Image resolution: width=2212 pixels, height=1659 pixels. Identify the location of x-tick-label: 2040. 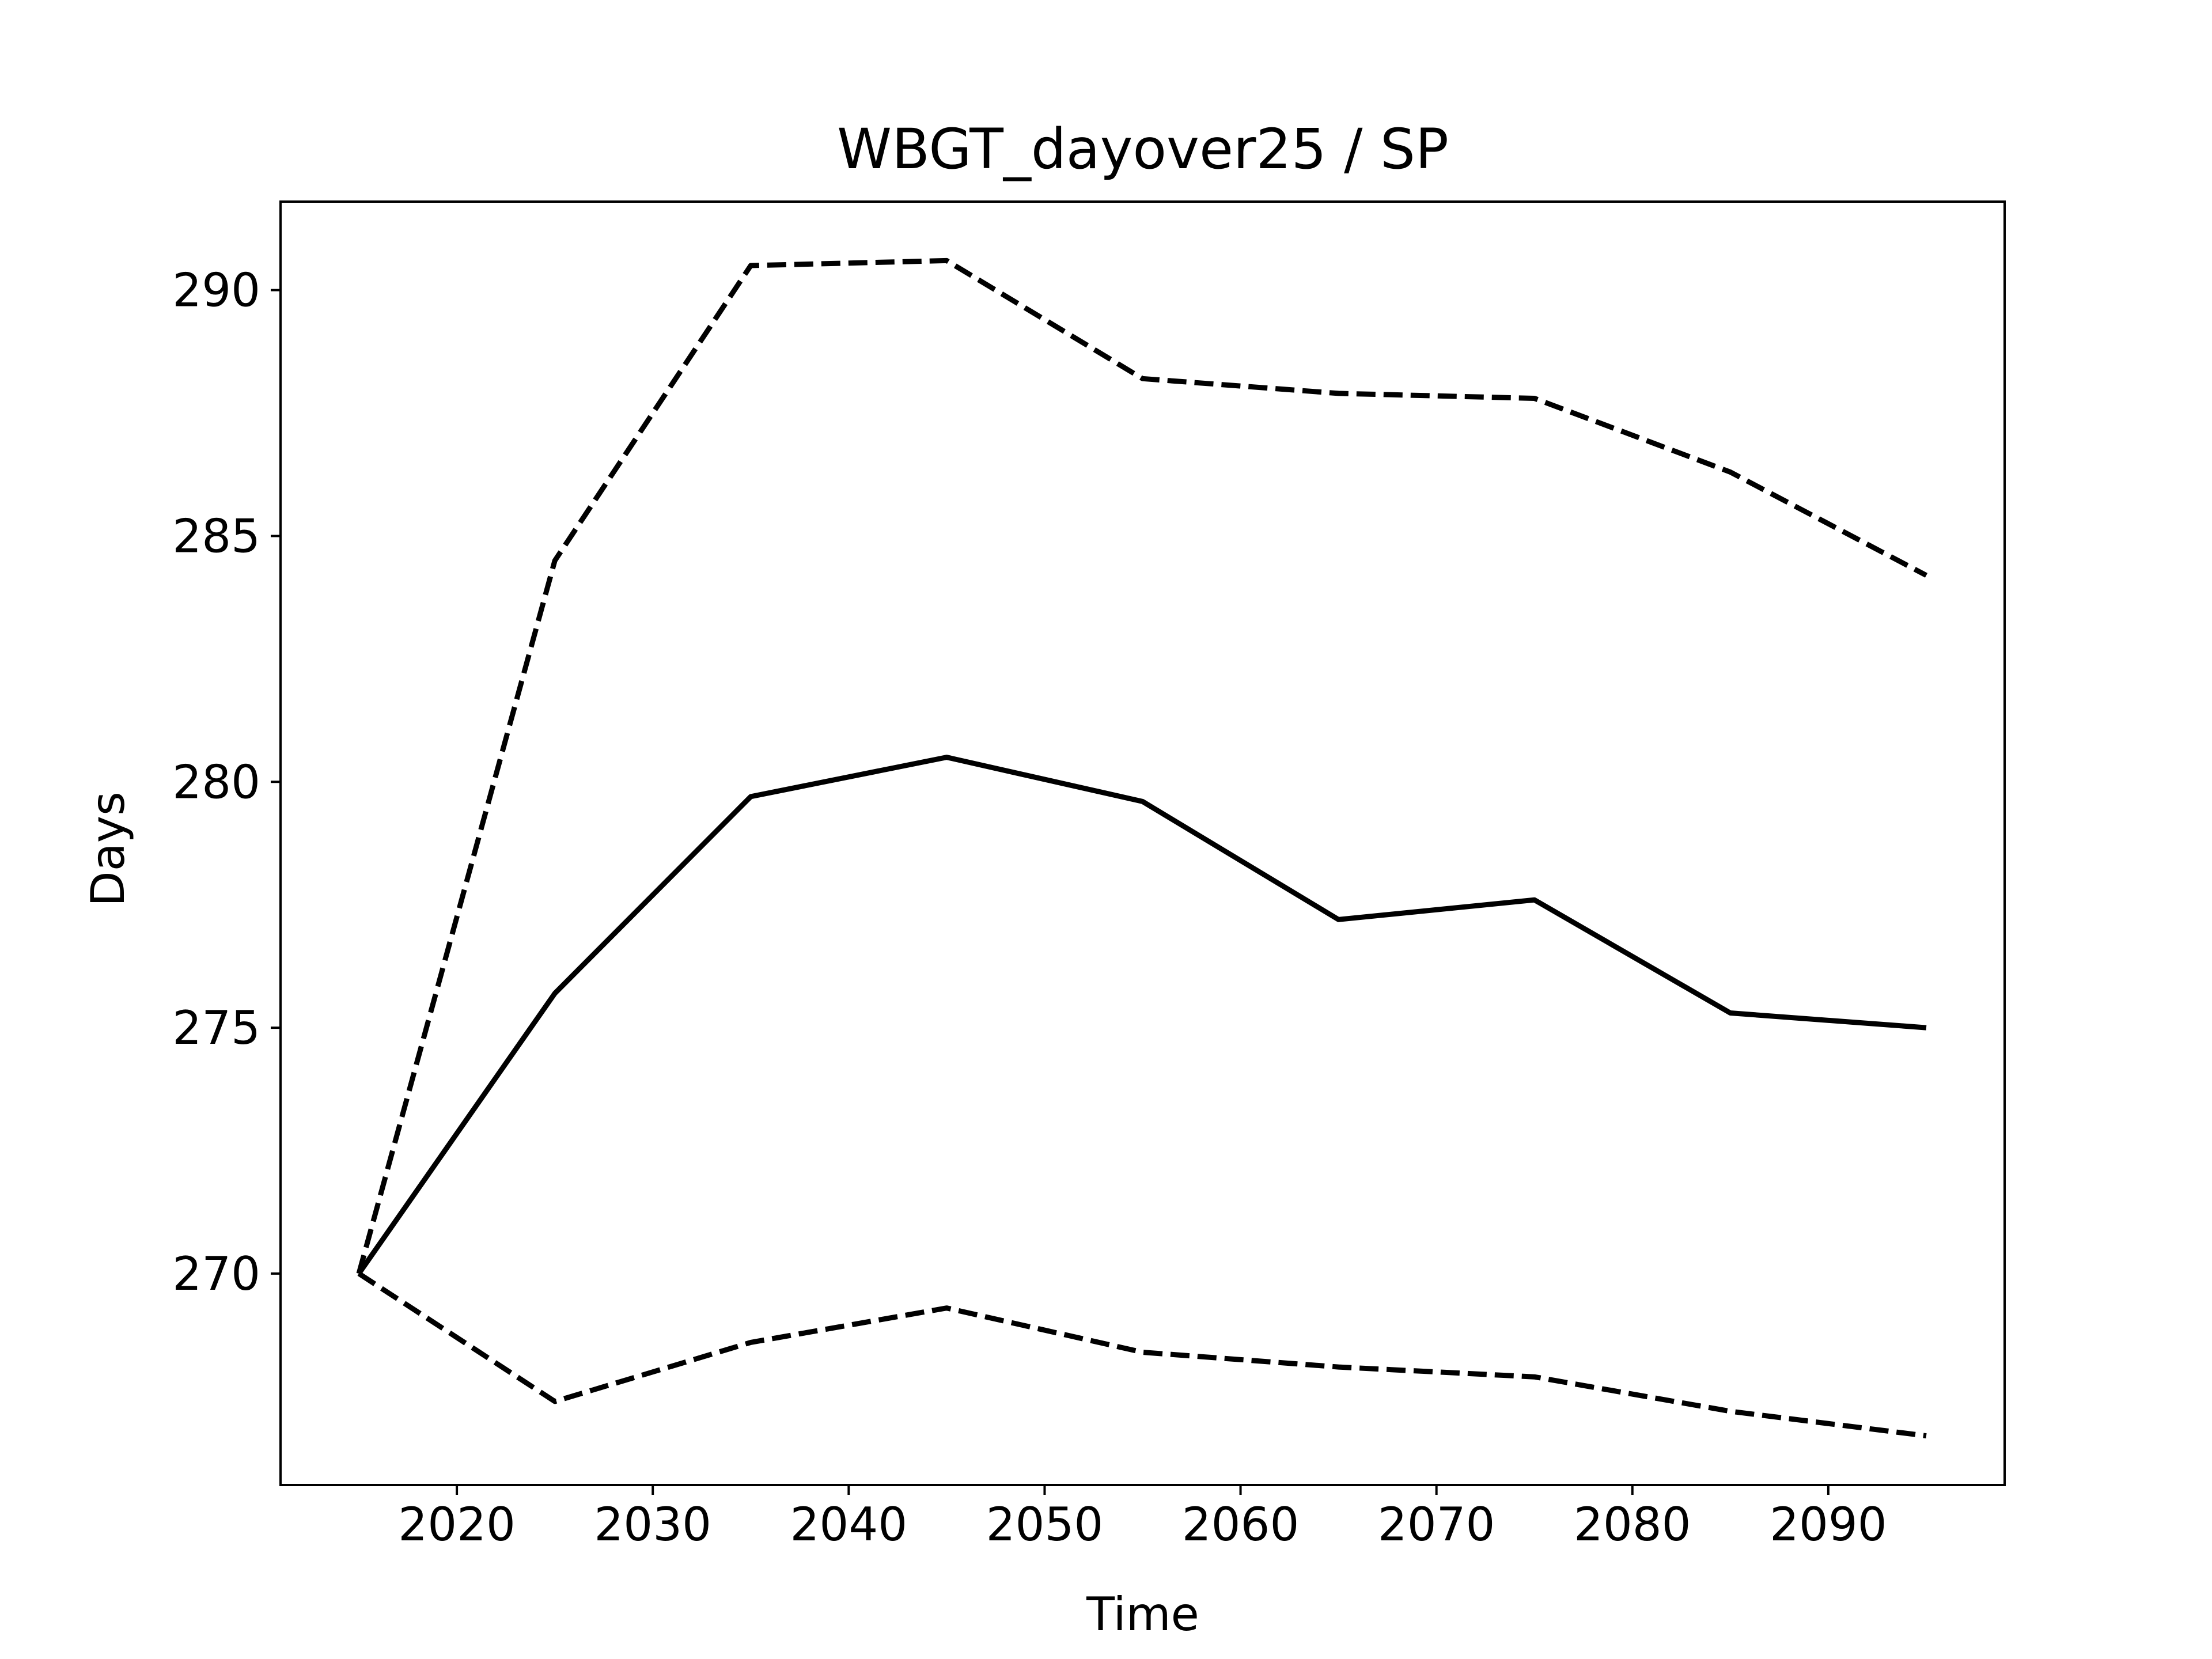
(849, 1524).